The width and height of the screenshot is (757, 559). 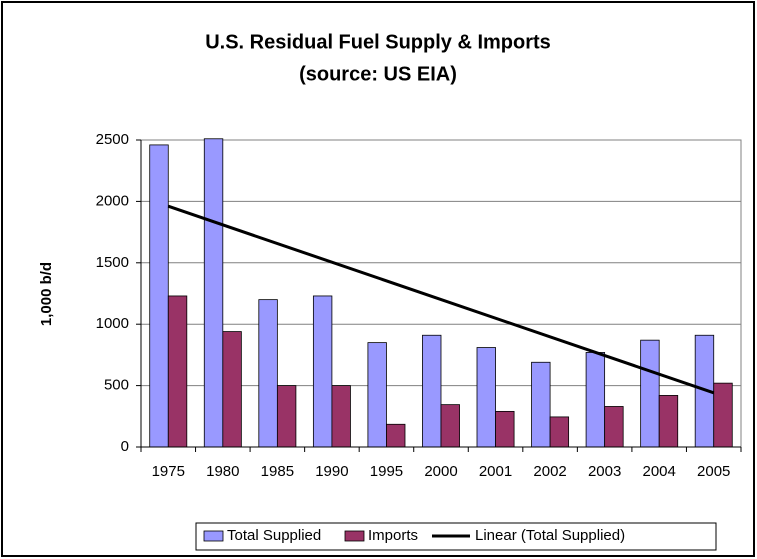 What do you see at coordinates (168, 471) in the screenshot?
I see `x-tick-label: 1975` at bounding box center [168, 471].